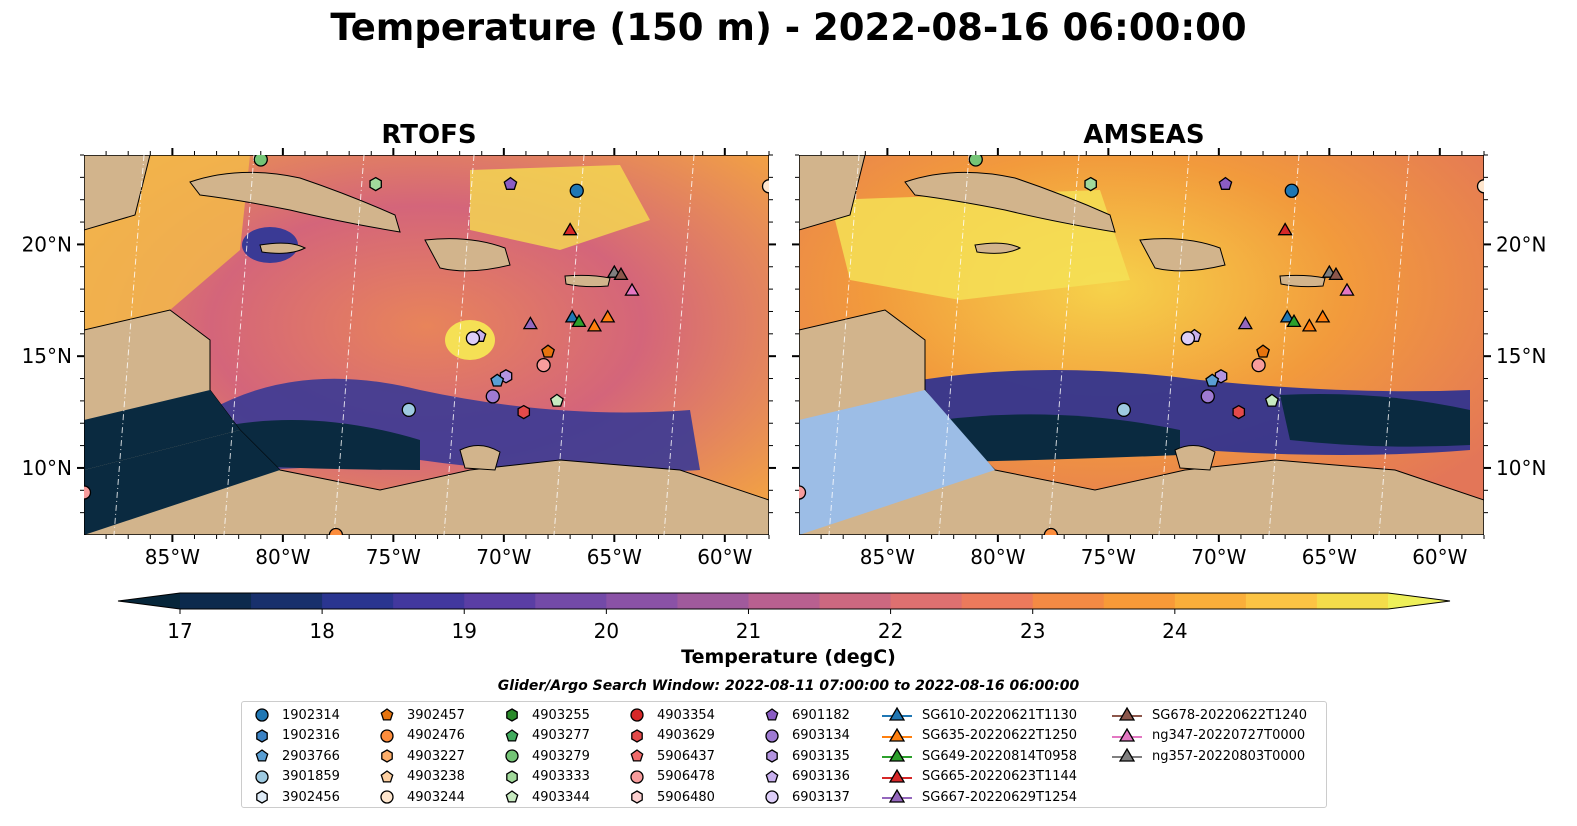 The image size is (1577, 826). Describe the element at coordinates (821, 776) in the screenshot. I see `legend-label: 6903136` at that location.